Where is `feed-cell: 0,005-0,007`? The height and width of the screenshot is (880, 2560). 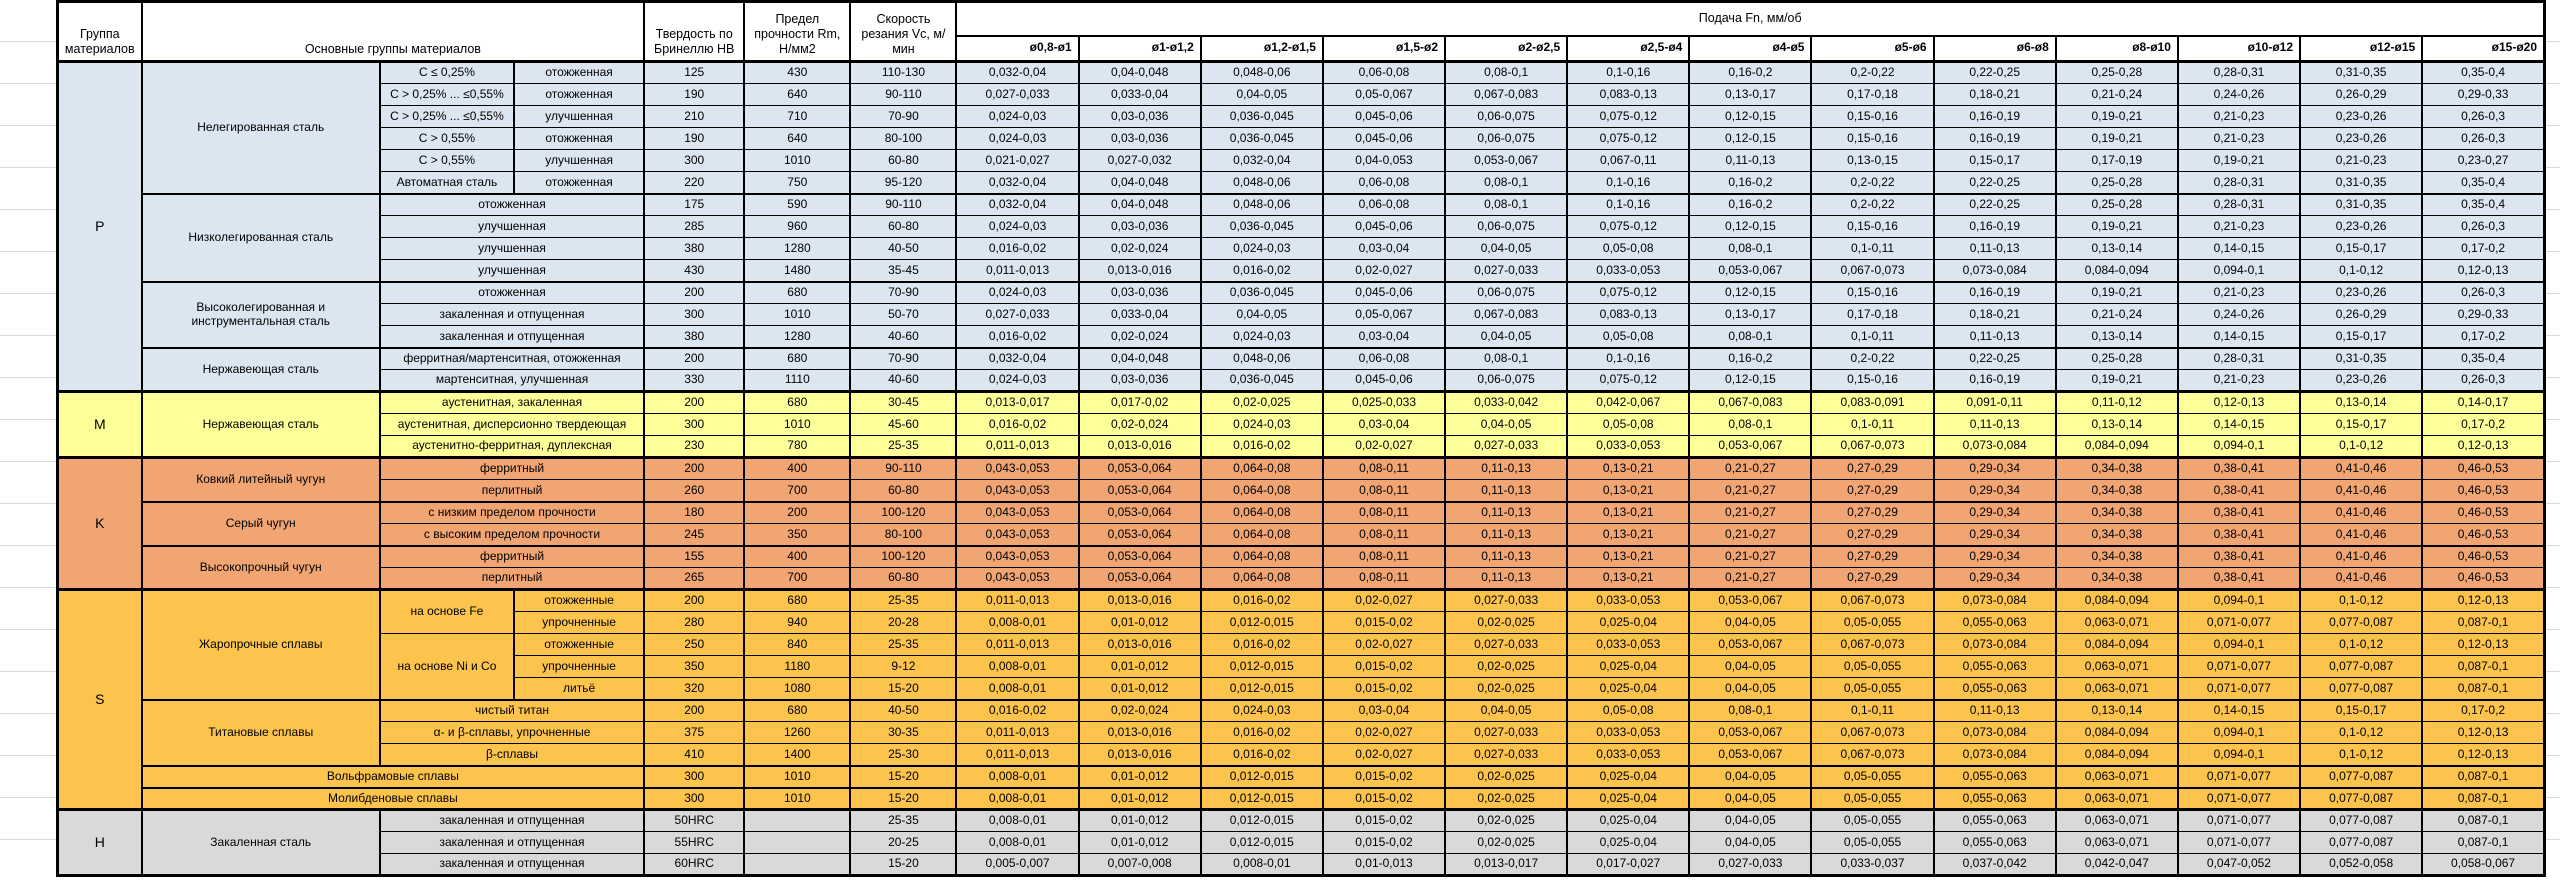
feed-cell: 0,005-0,007 is located at coordinates (1017, 864).